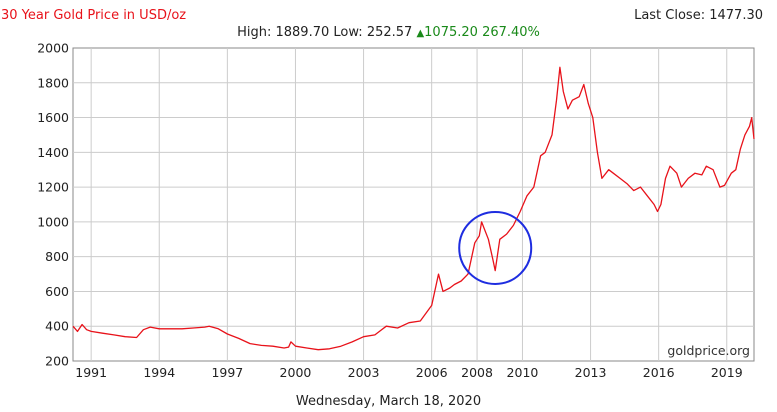 This screenshot has width=777, height=412. Describe the element at coordinates (432, 372) in the screenshot. I see `x-tick-label: 2006` at that location.